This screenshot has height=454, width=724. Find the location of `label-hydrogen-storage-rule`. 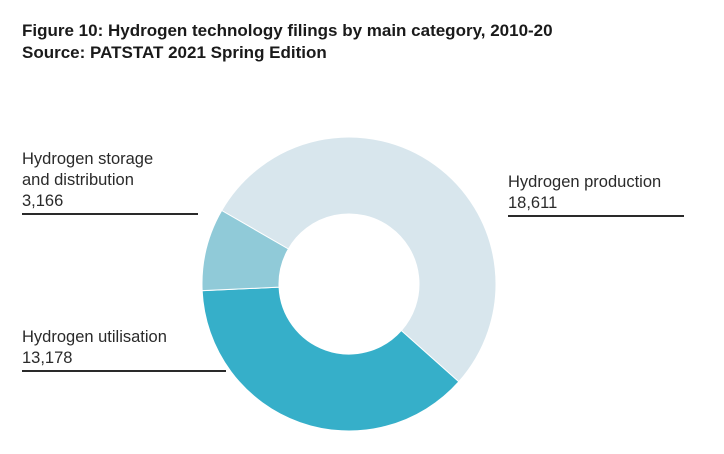

label-hydrogen-storage-rule is located at coordinates (110, 214).